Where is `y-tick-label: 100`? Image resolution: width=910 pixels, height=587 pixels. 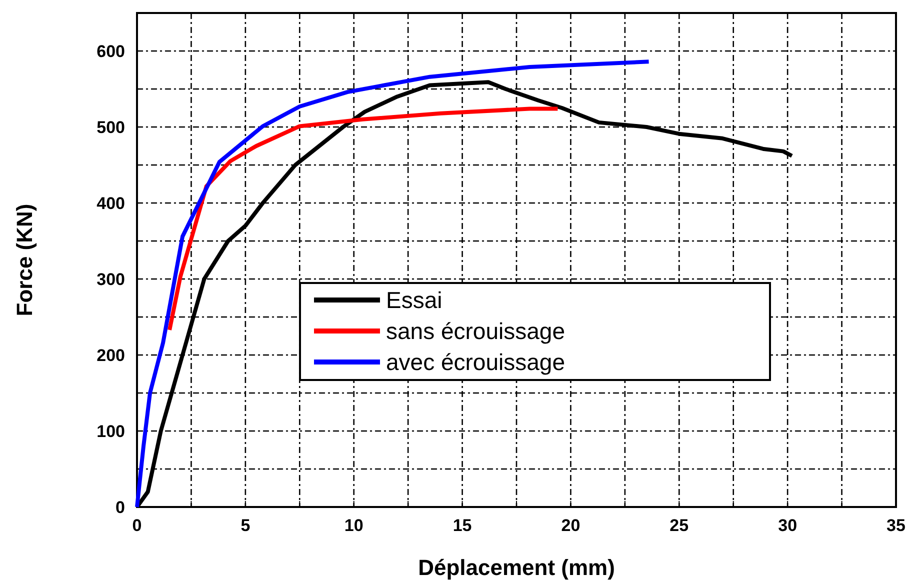
y-tick-label: 100 is located at coordinates (110, 431).